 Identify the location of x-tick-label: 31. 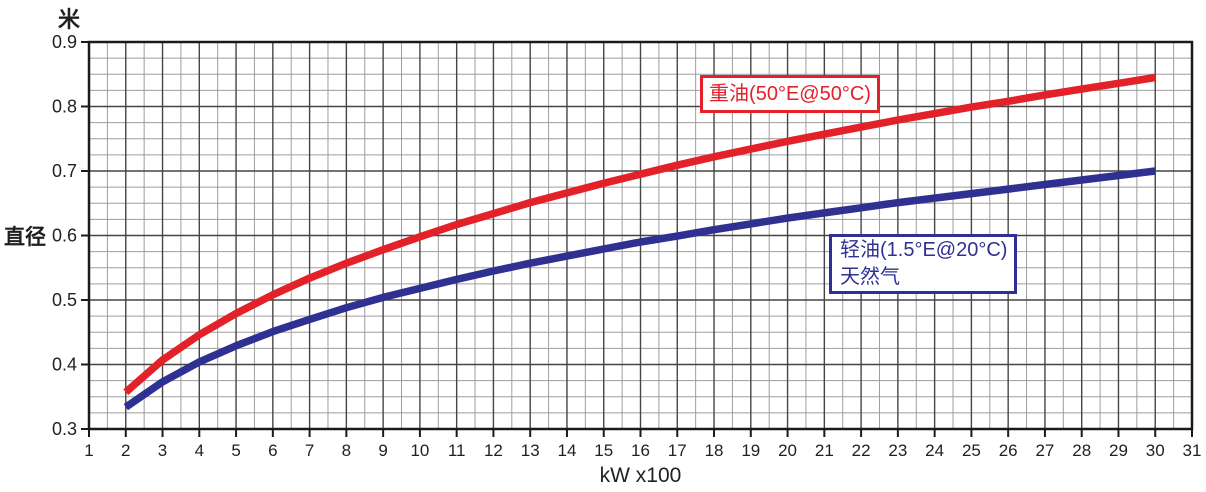
(1192, 450).